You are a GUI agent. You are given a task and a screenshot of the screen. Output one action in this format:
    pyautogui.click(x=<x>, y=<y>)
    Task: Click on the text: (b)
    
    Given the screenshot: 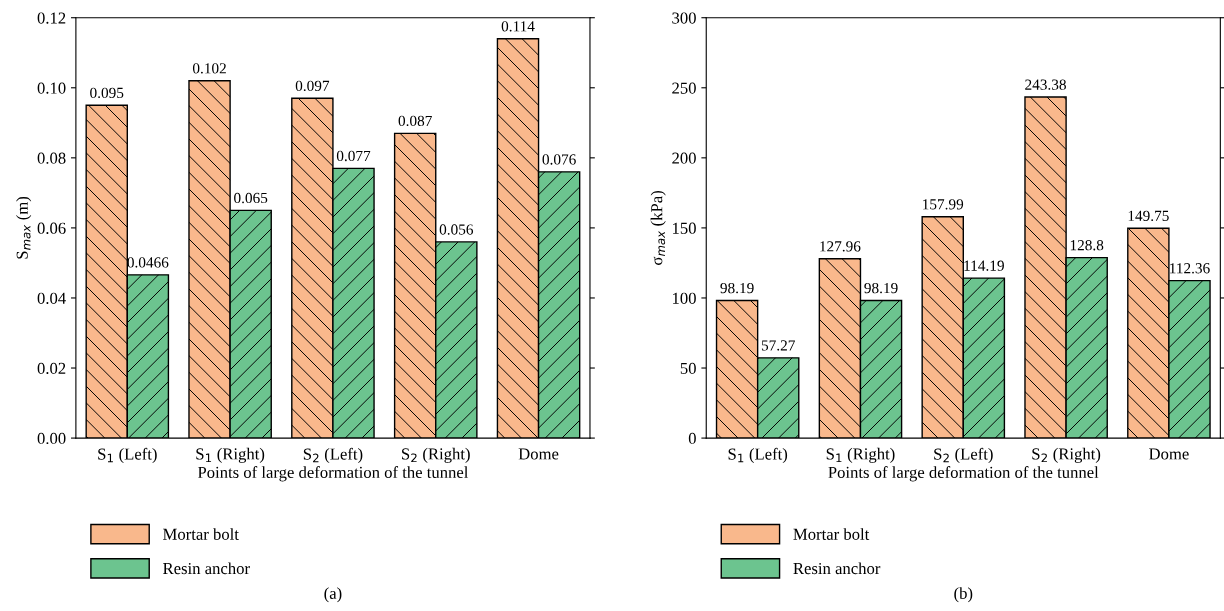 What is the action you would take?
    pyautogui.click(x=963, y=595)
    